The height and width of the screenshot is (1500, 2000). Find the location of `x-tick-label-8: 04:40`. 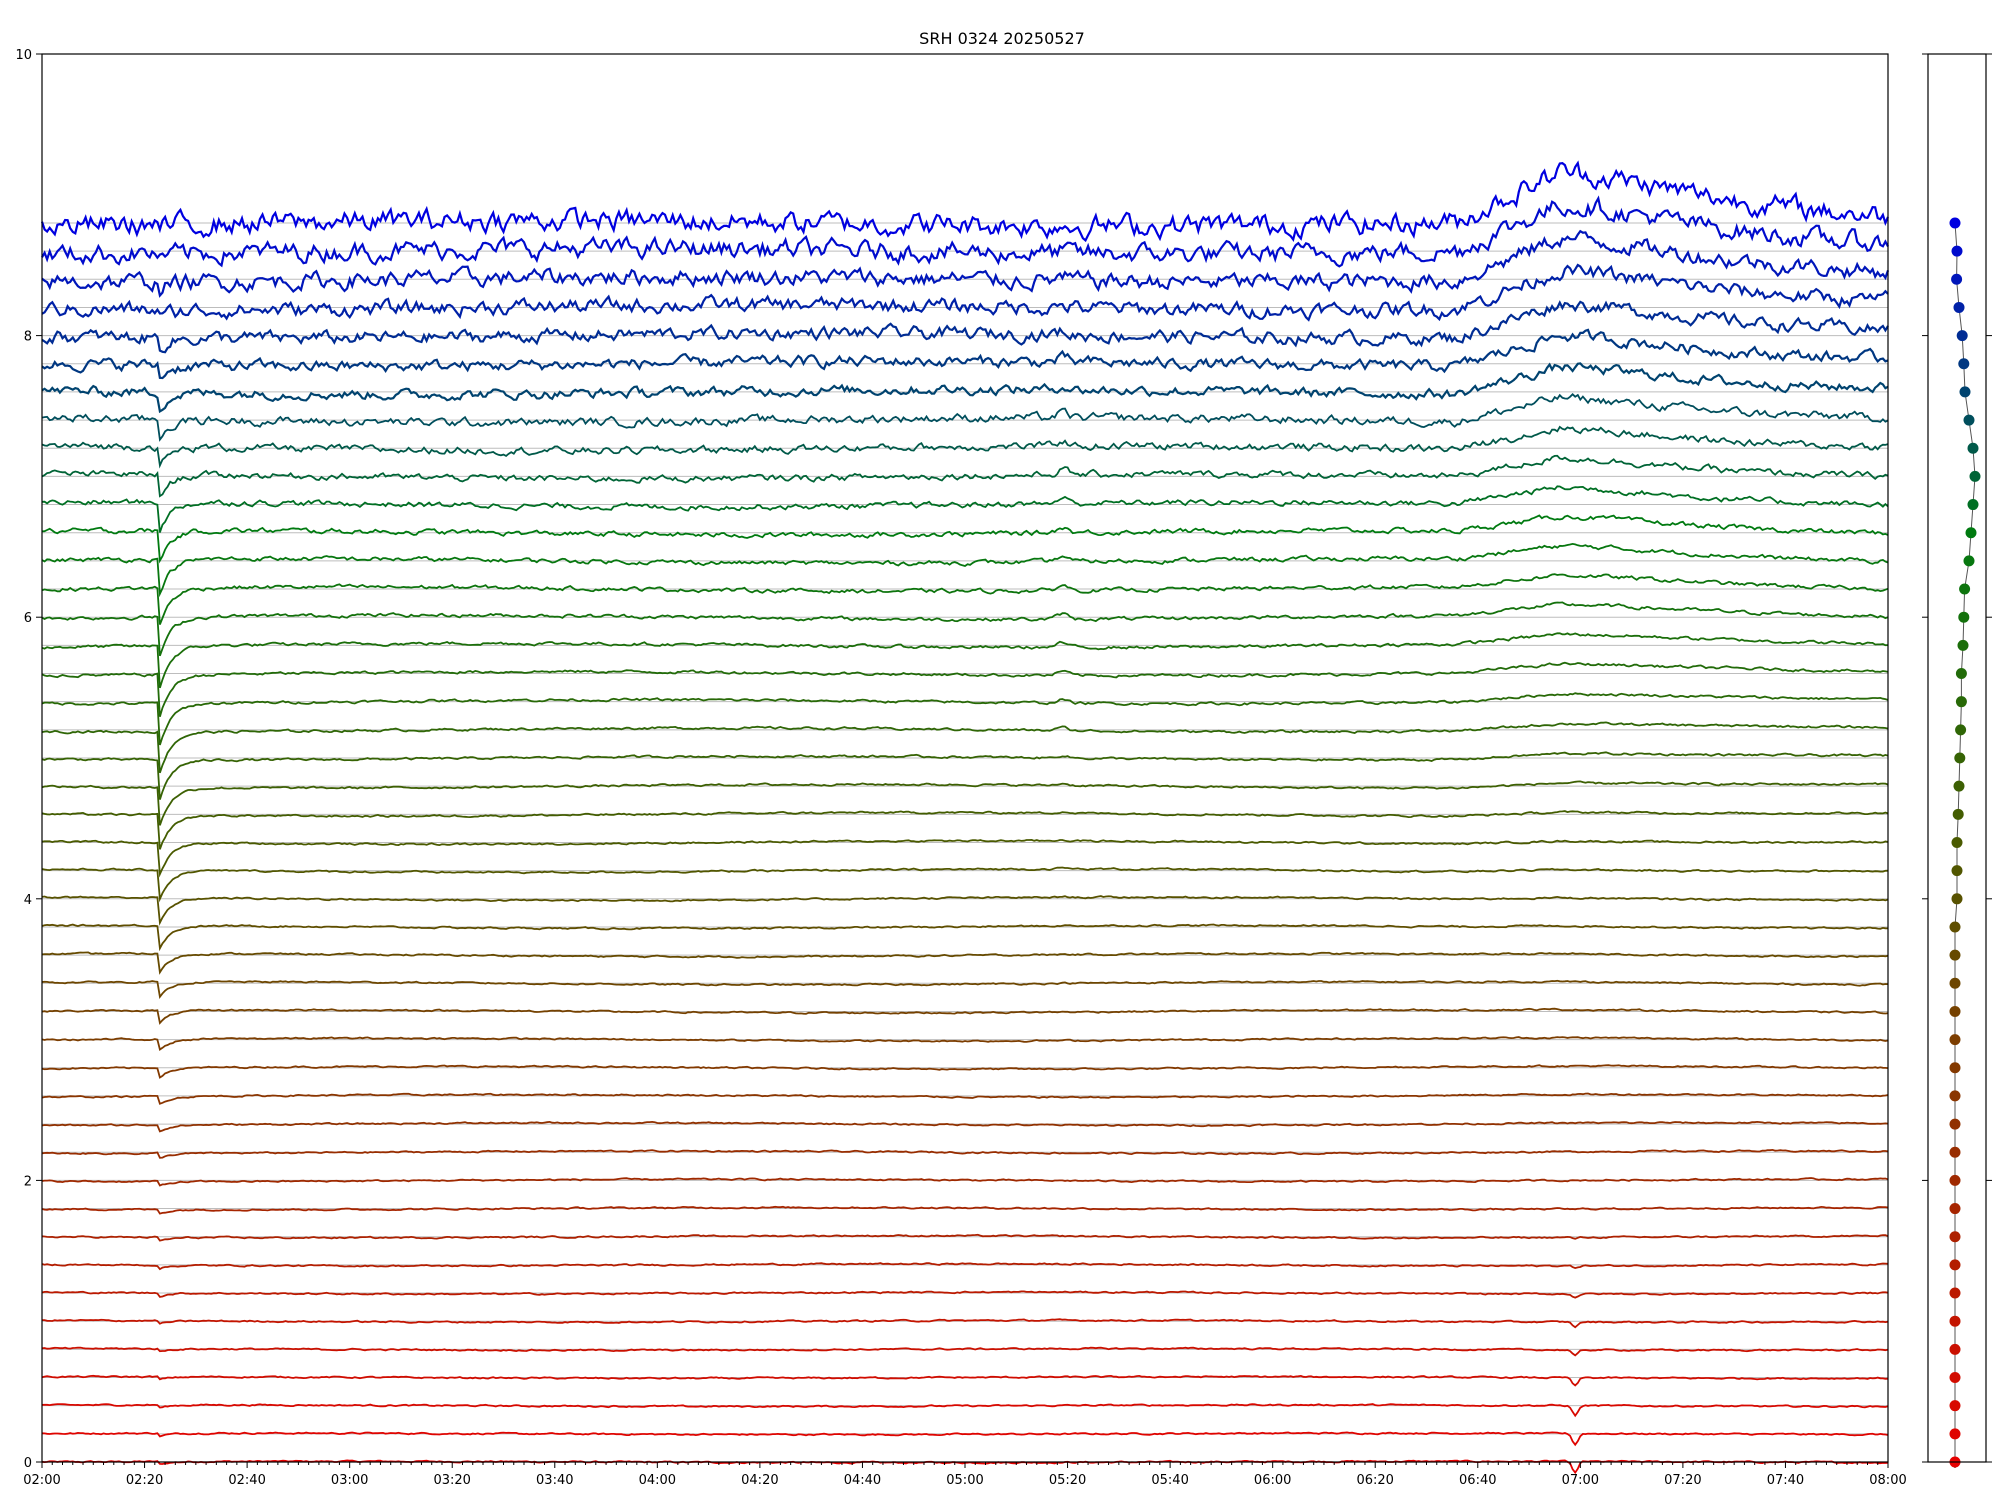

x-tick-label-8: 04:40 is located at coordinates (862, 1480).